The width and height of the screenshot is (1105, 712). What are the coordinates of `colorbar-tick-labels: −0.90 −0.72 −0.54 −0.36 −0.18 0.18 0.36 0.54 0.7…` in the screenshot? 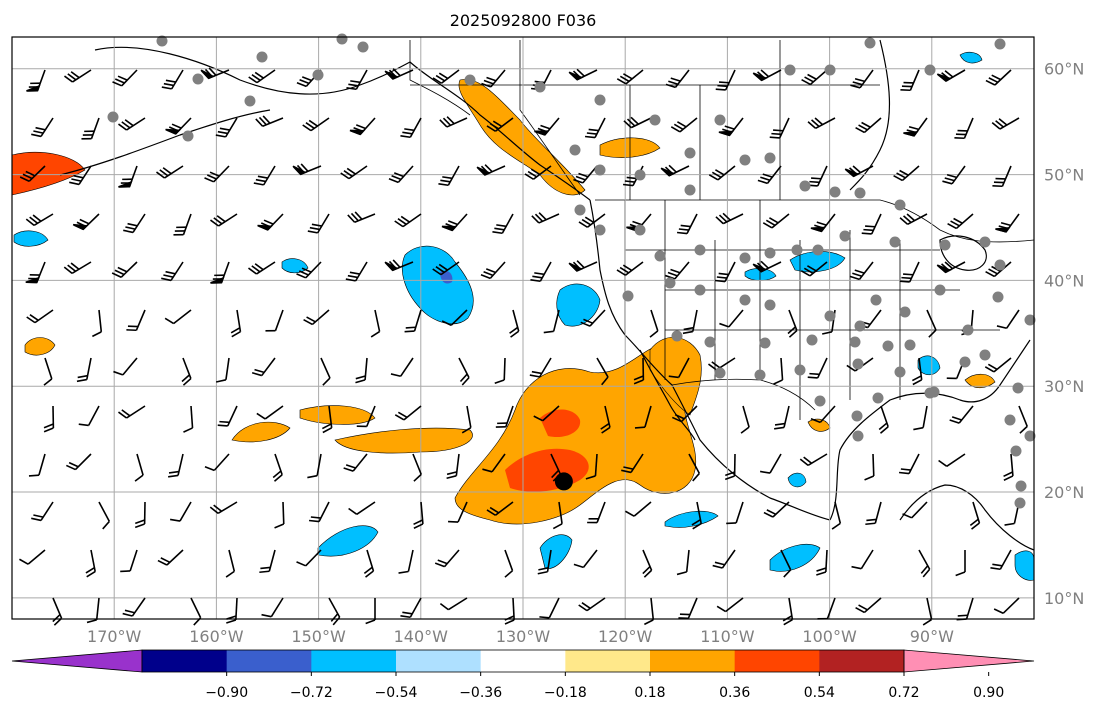 It's located at (604, 686).